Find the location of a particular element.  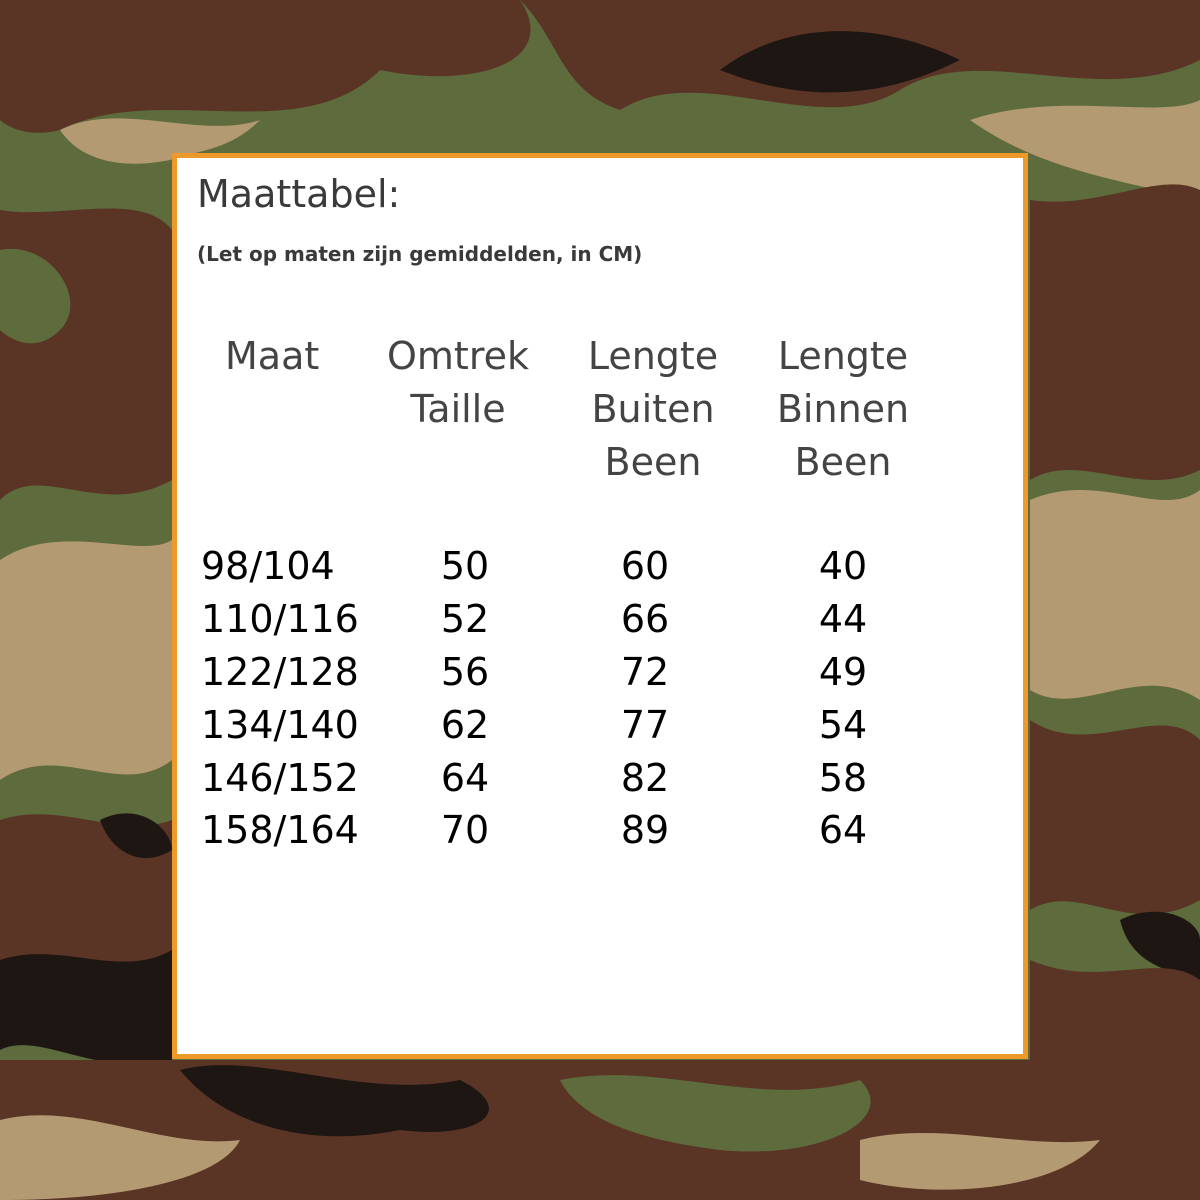

header-lengte-buiten-been: Lengte Buiten Been is located at coordinates (653, 409).